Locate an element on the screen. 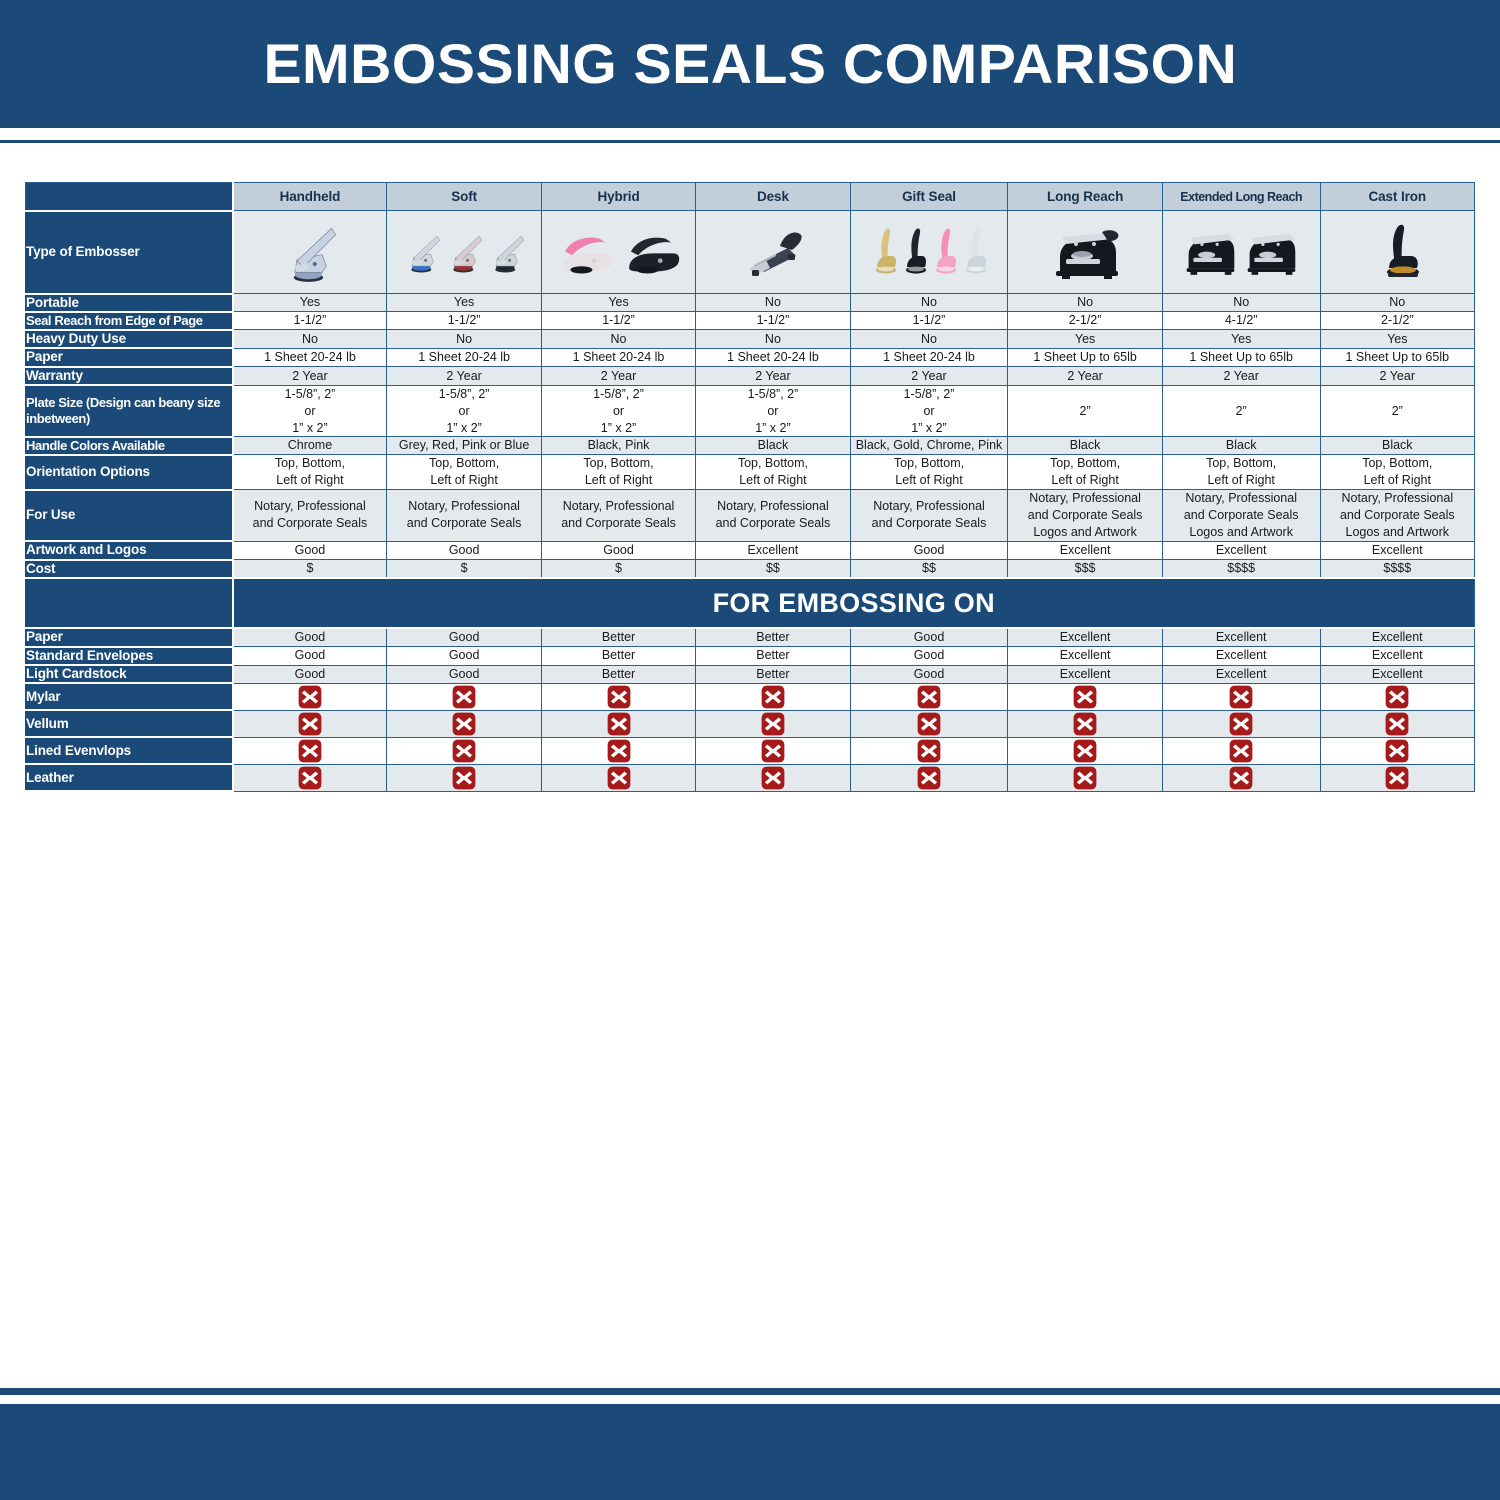  cell-mylar-desk is located at coordinates (773, 696).